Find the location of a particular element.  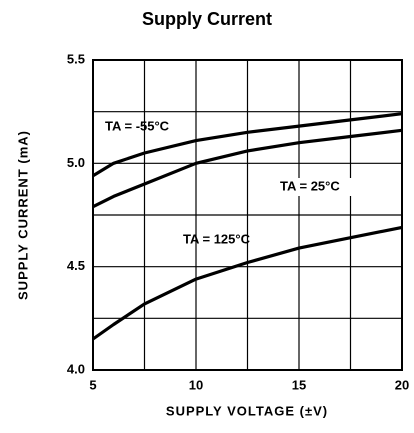

series-label: TA = -55°C is located at coordinates (137, 125).